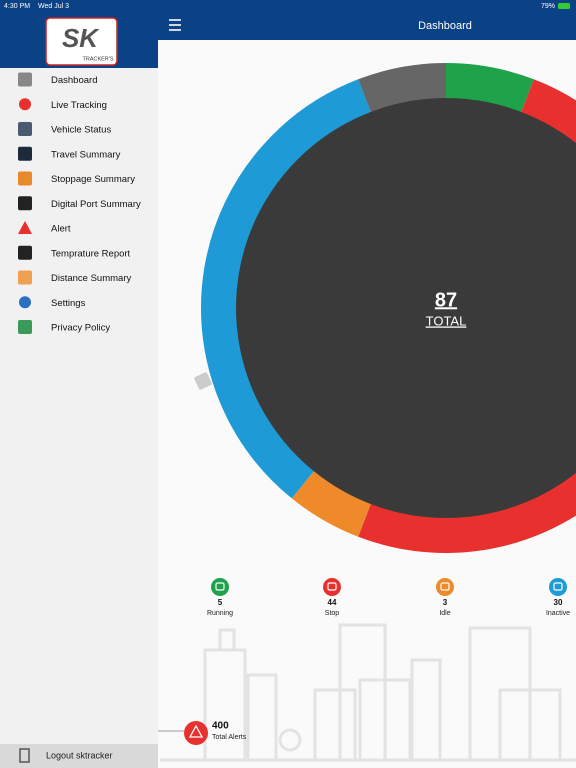 This screenshot has height=768, width=576. What do you see at coordinates (86, 154) in the screenshot?
I see `menu-label: Travel Summary` at bounding box center [86, 154].